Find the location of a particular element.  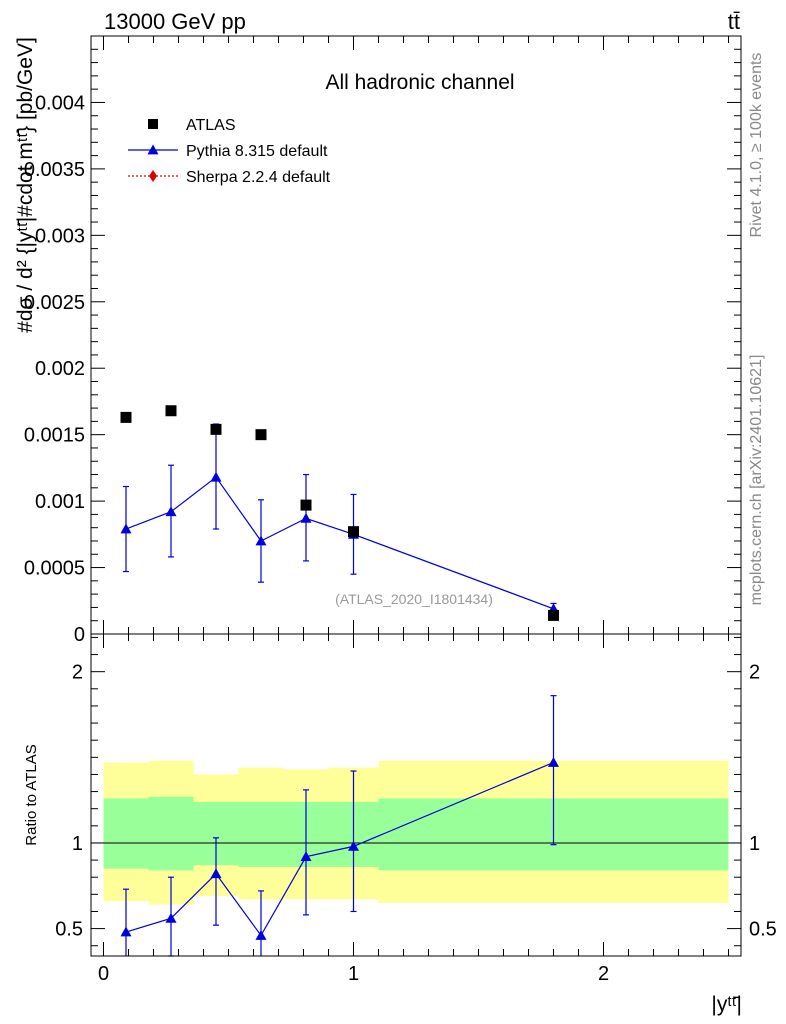

legend-sherpa-marker is located at coordinates (153, 176).